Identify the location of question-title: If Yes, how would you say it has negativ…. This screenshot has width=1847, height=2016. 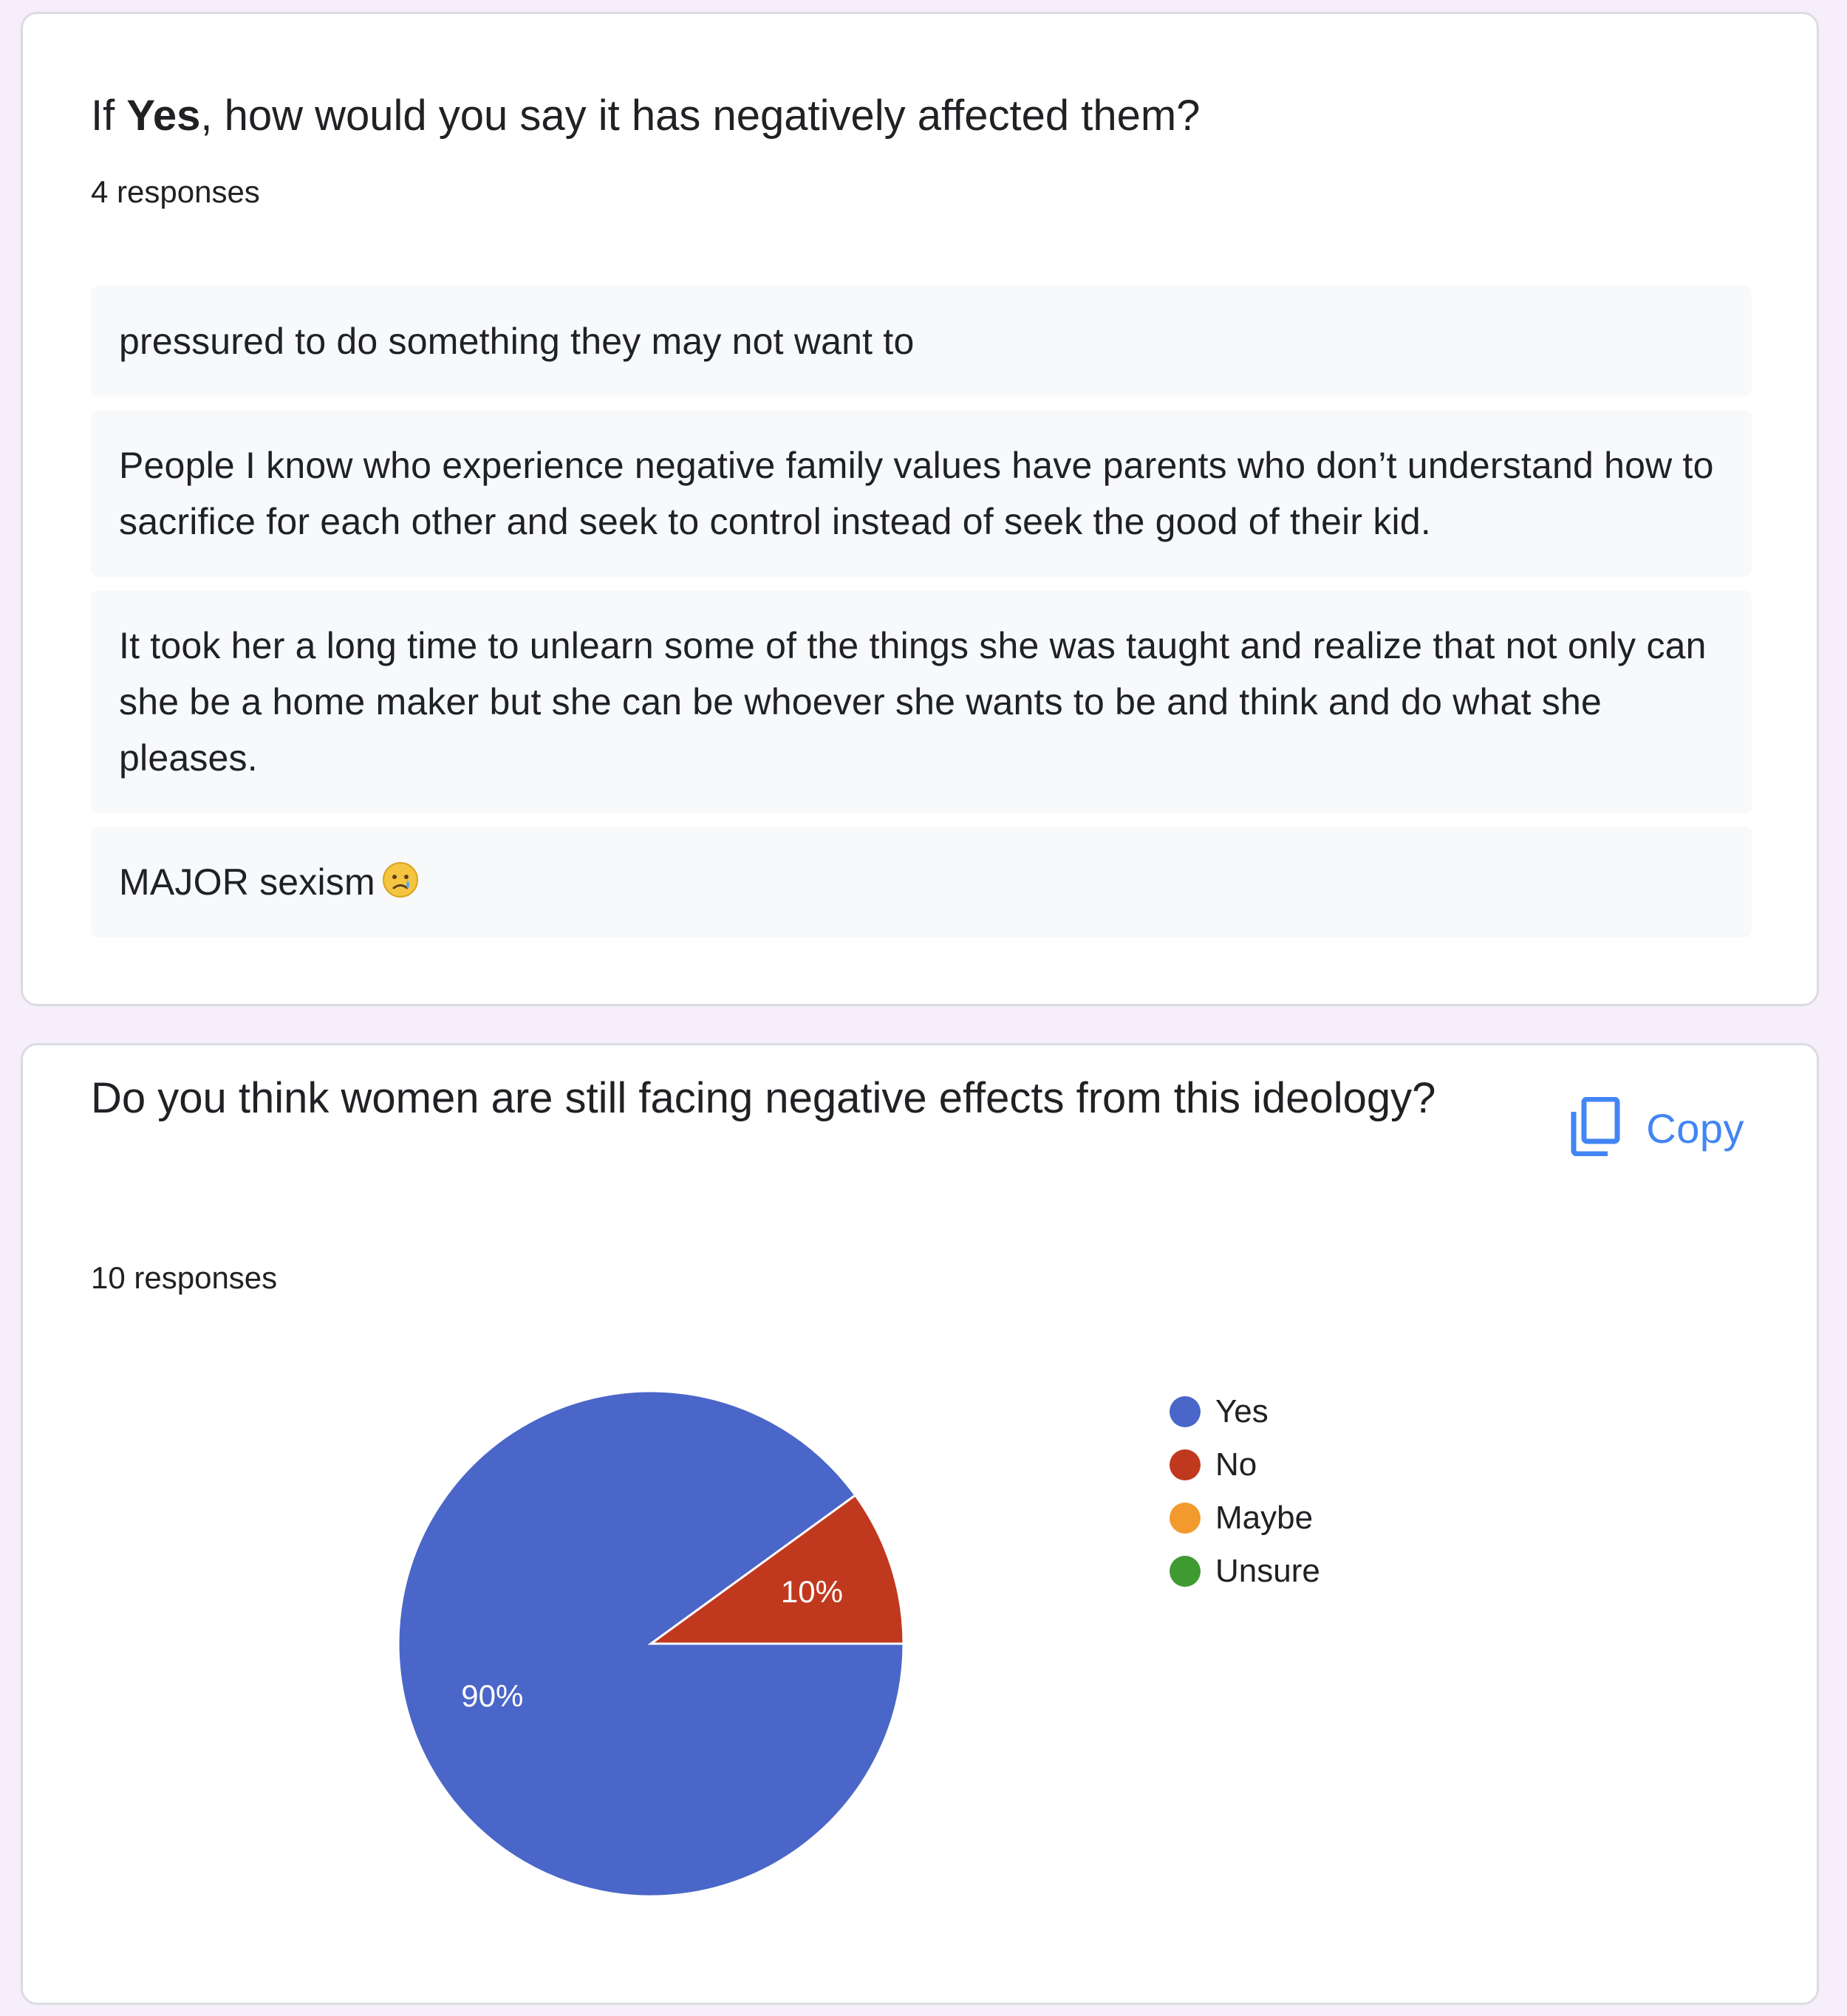
(646, 116).